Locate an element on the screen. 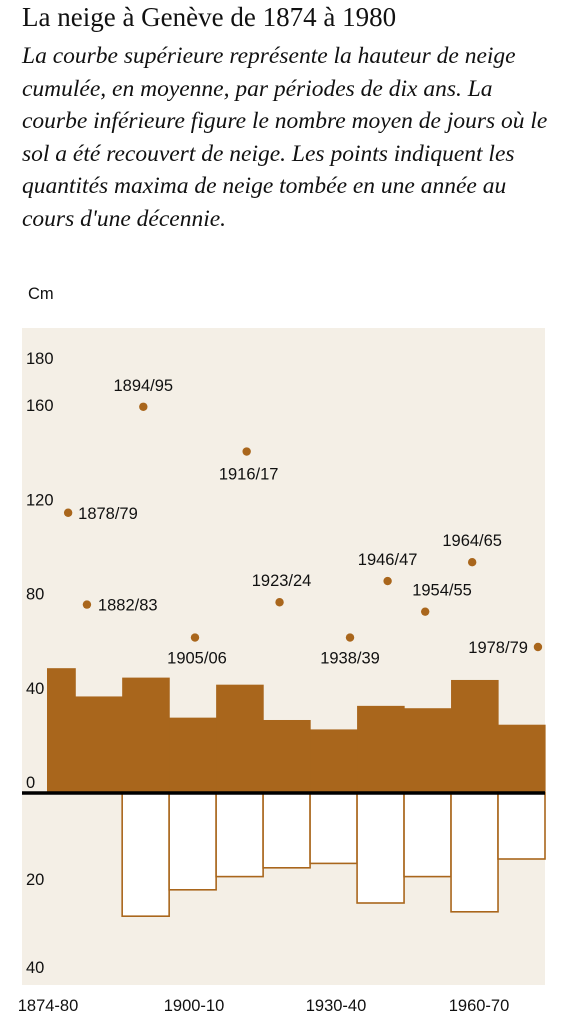  point-label: 1923/24 is located at coordinates (282, 581).